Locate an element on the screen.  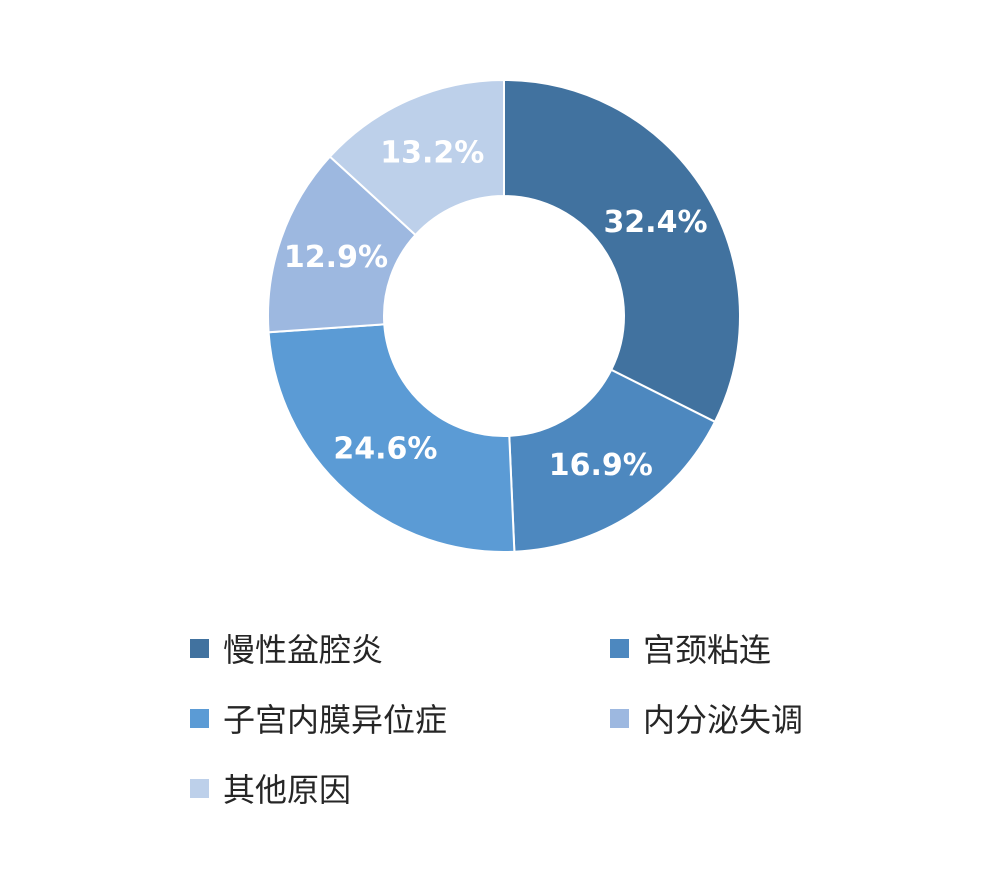
legend-label-2: 子宫内膜异位症 is located at coordinates (335, 720).